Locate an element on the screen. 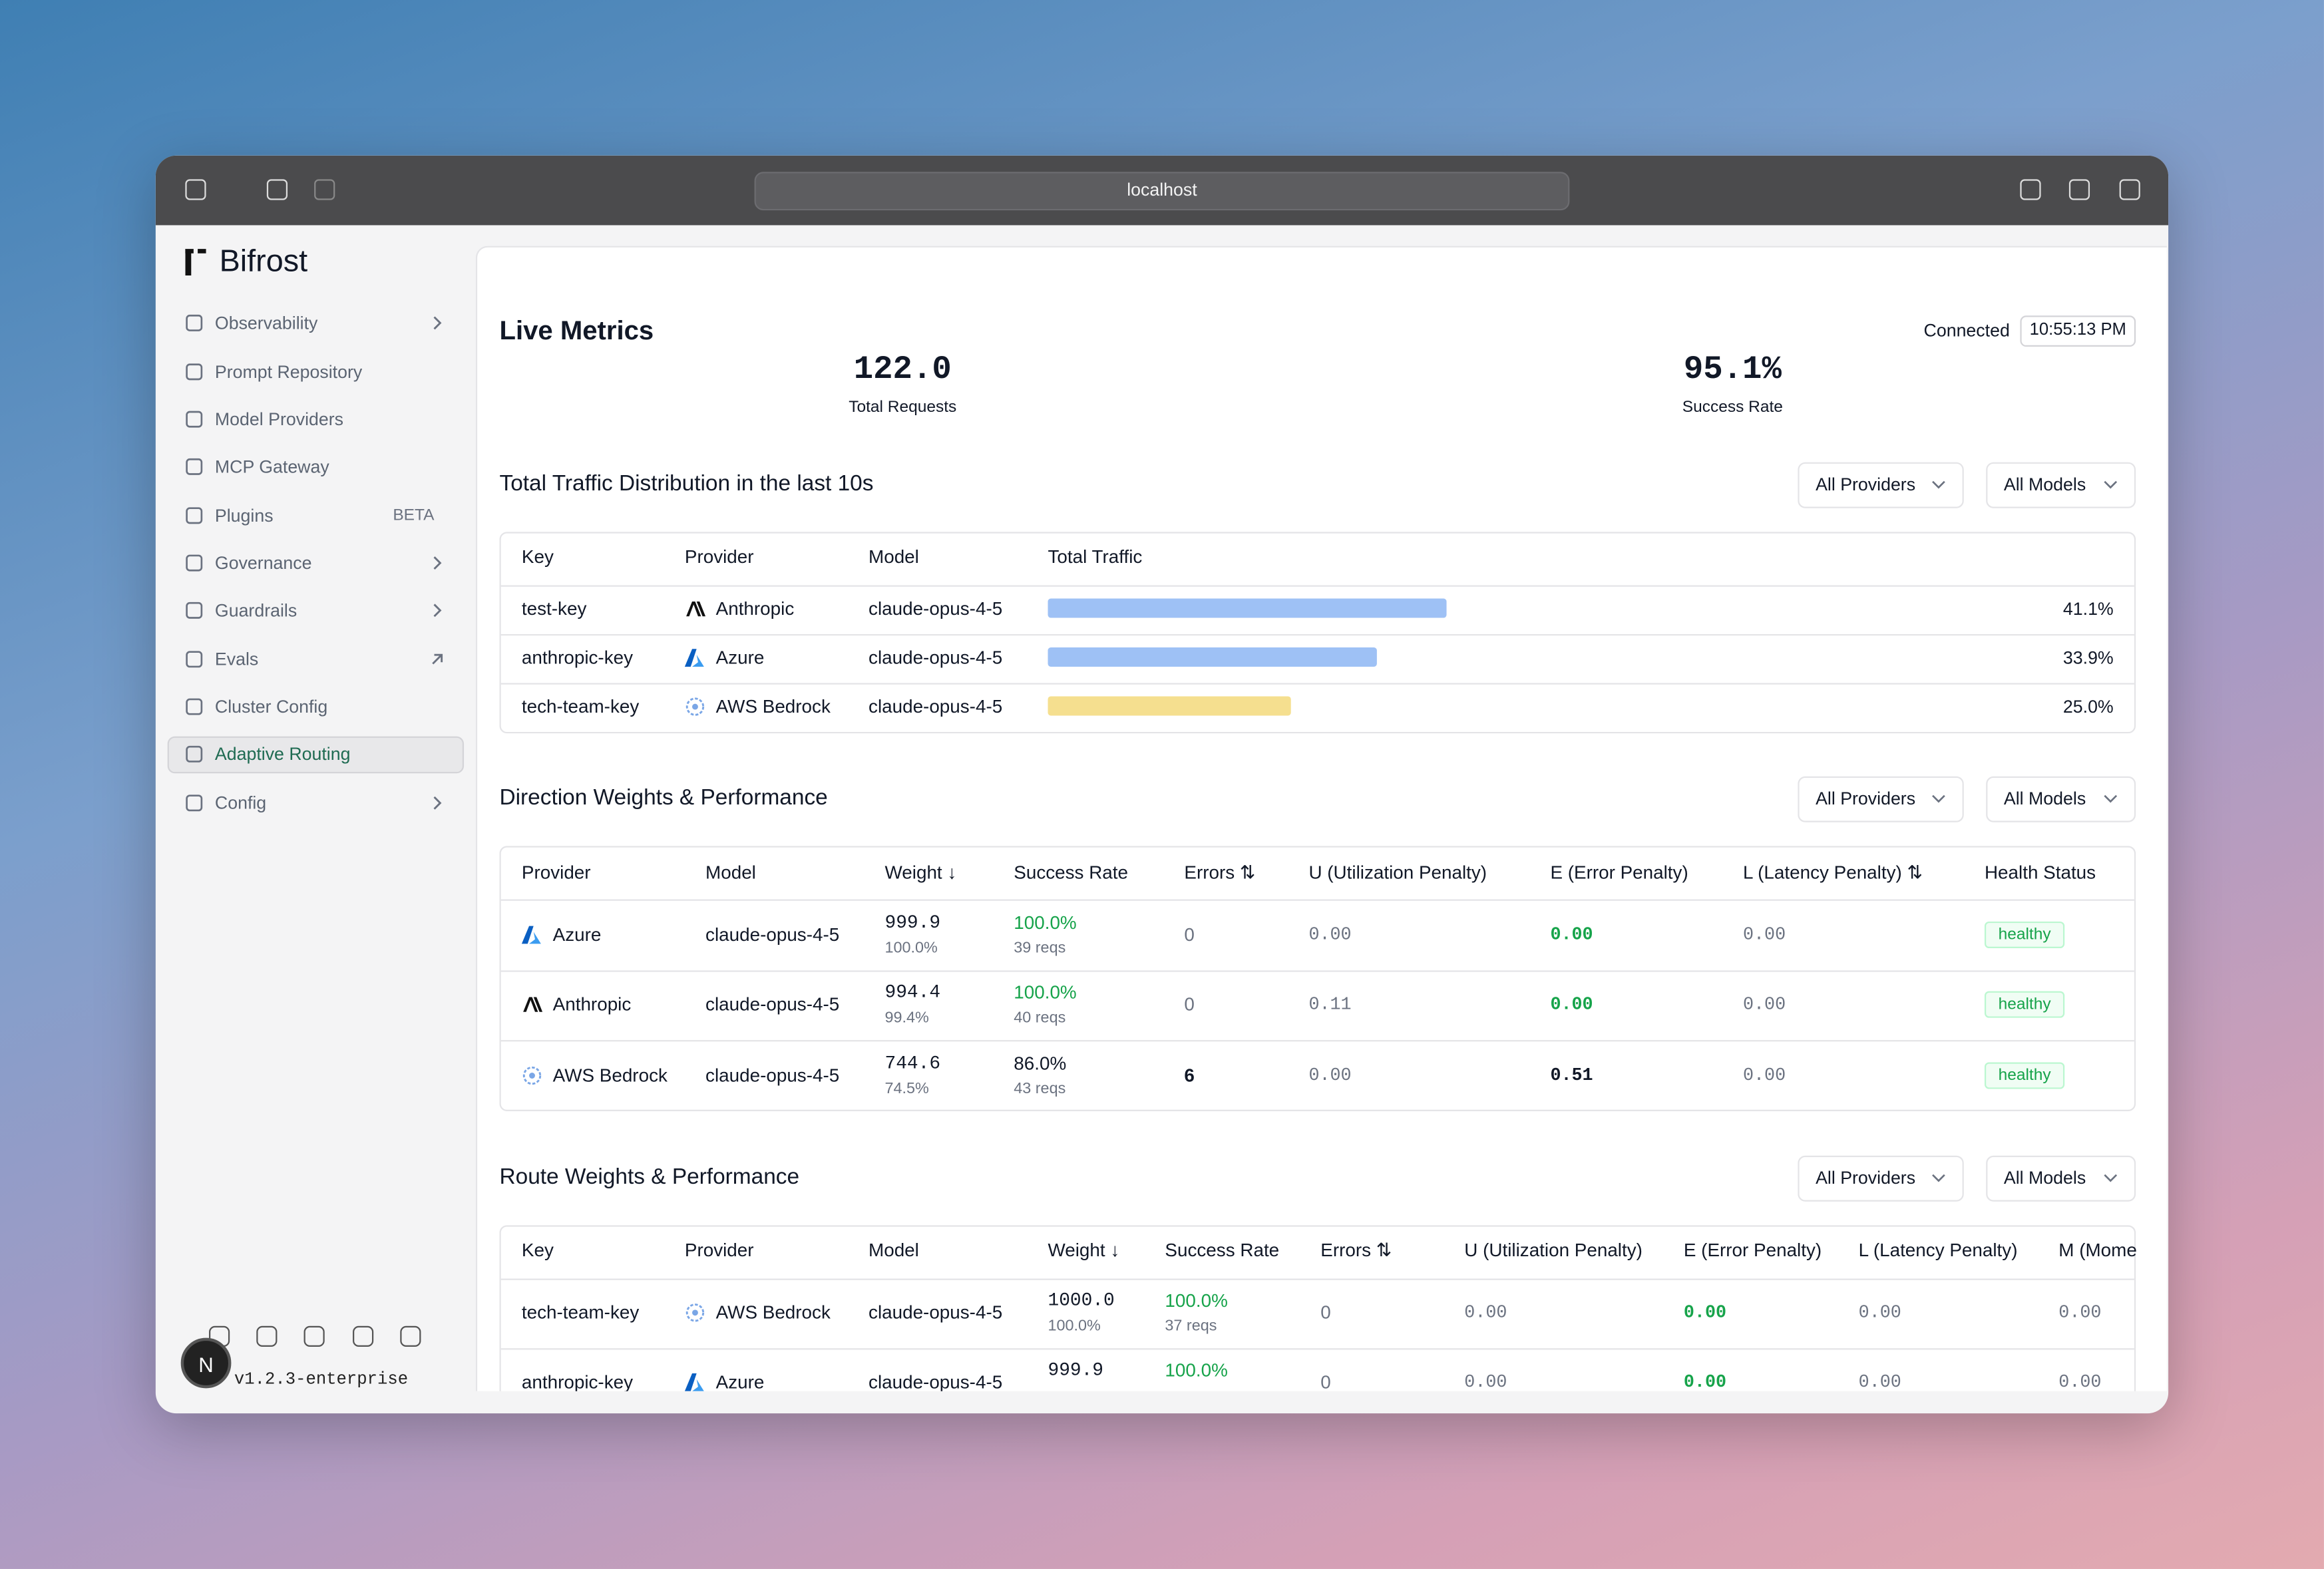  brand-logo is located at coordinates (195, 262).